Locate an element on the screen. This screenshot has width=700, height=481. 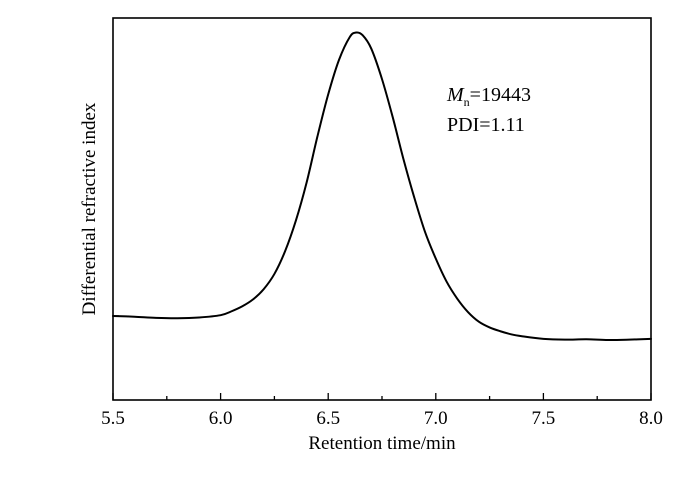
annotation-mn: Mn=19443 is located at coordinates (488, 96).